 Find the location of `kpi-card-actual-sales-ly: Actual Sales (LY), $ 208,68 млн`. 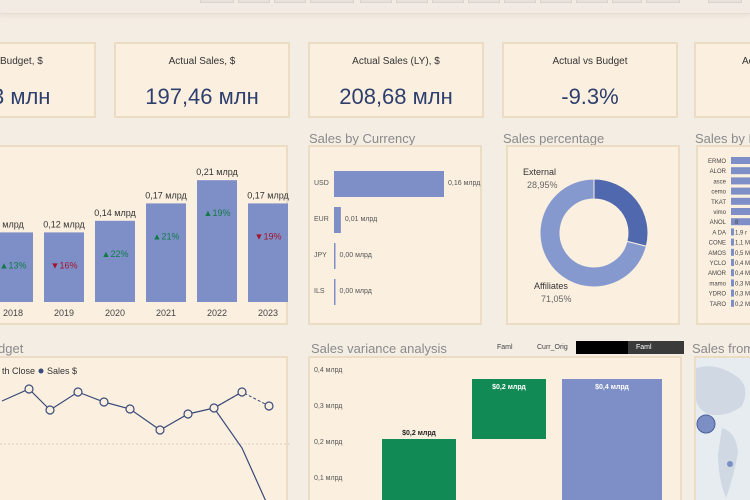

kpi-card-actual-sales-ly: Actual Sales (LY), $ 208,68 млн is located at coordinates (396, 80).